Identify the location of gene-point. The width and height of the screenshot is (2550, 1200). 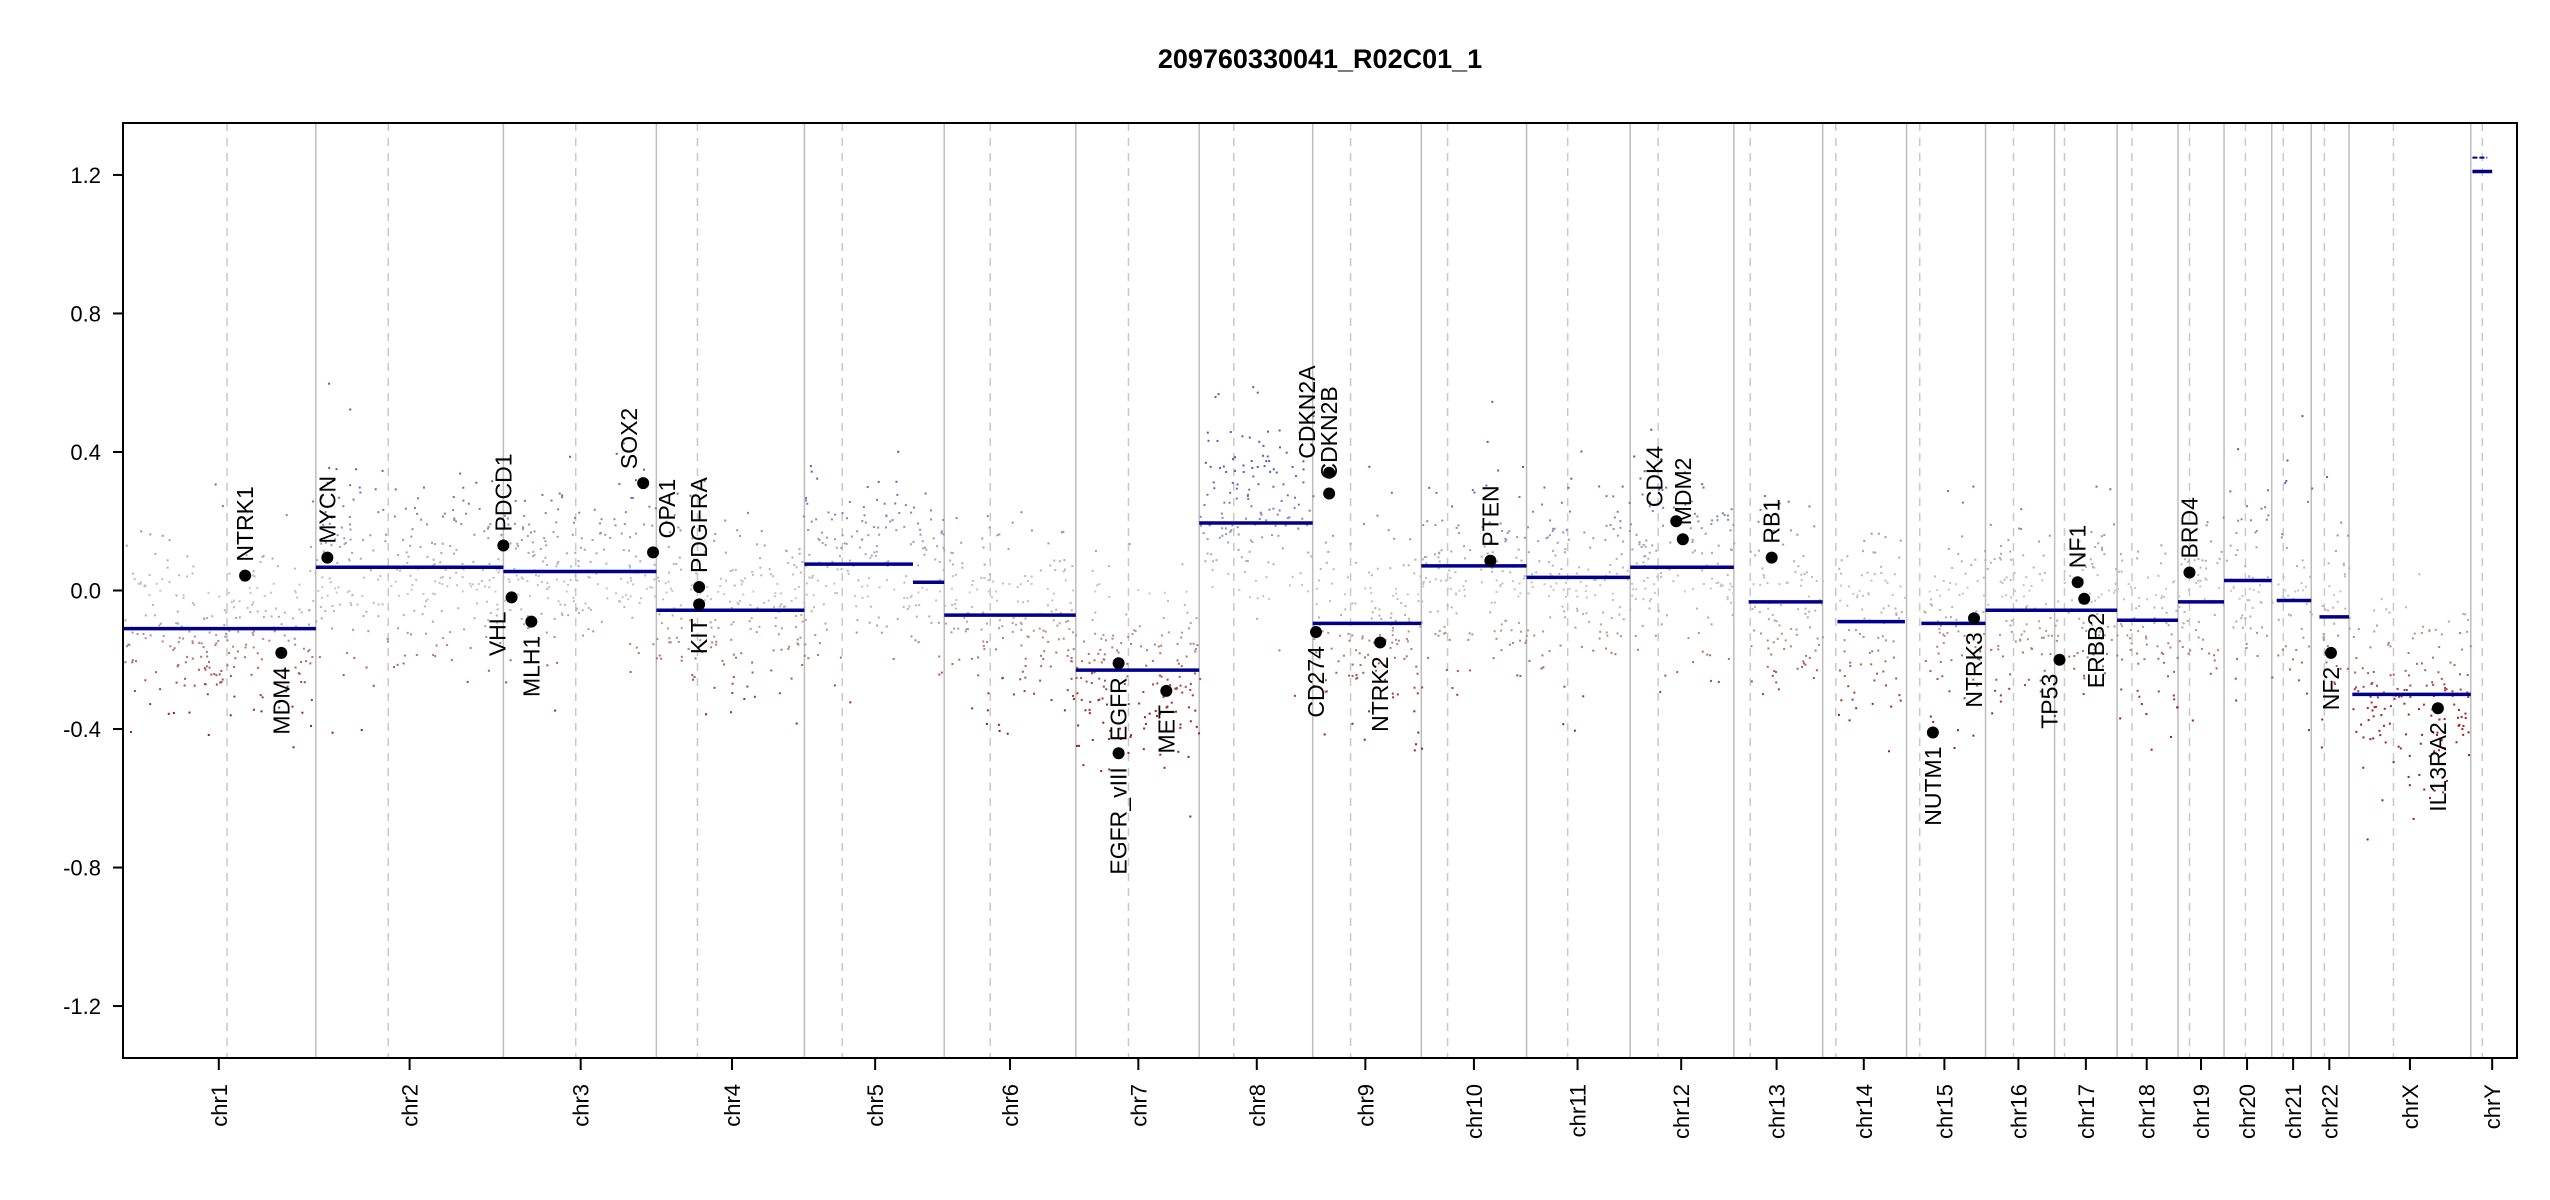
(1771, 557).